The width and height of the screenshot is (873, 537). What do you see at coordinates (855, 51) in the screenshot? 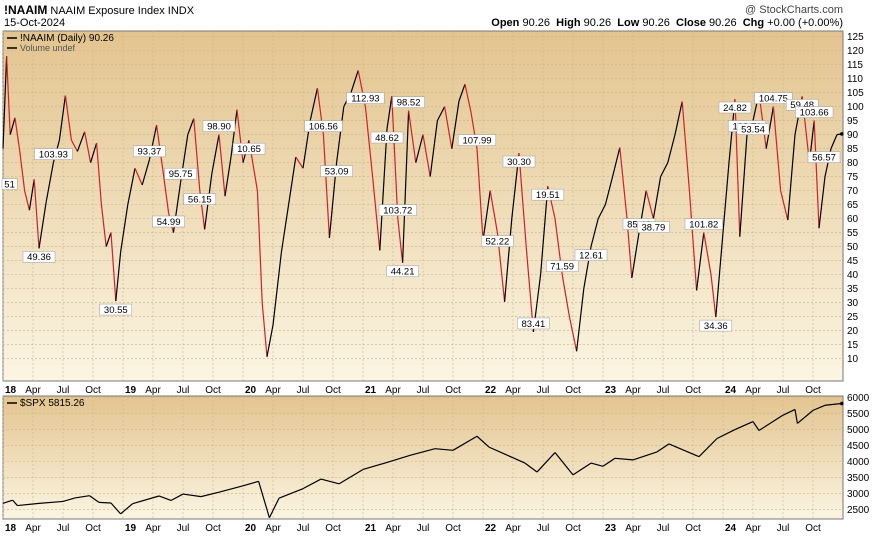
I see `y-tick-label: 120` at bounding box center [855, 51].